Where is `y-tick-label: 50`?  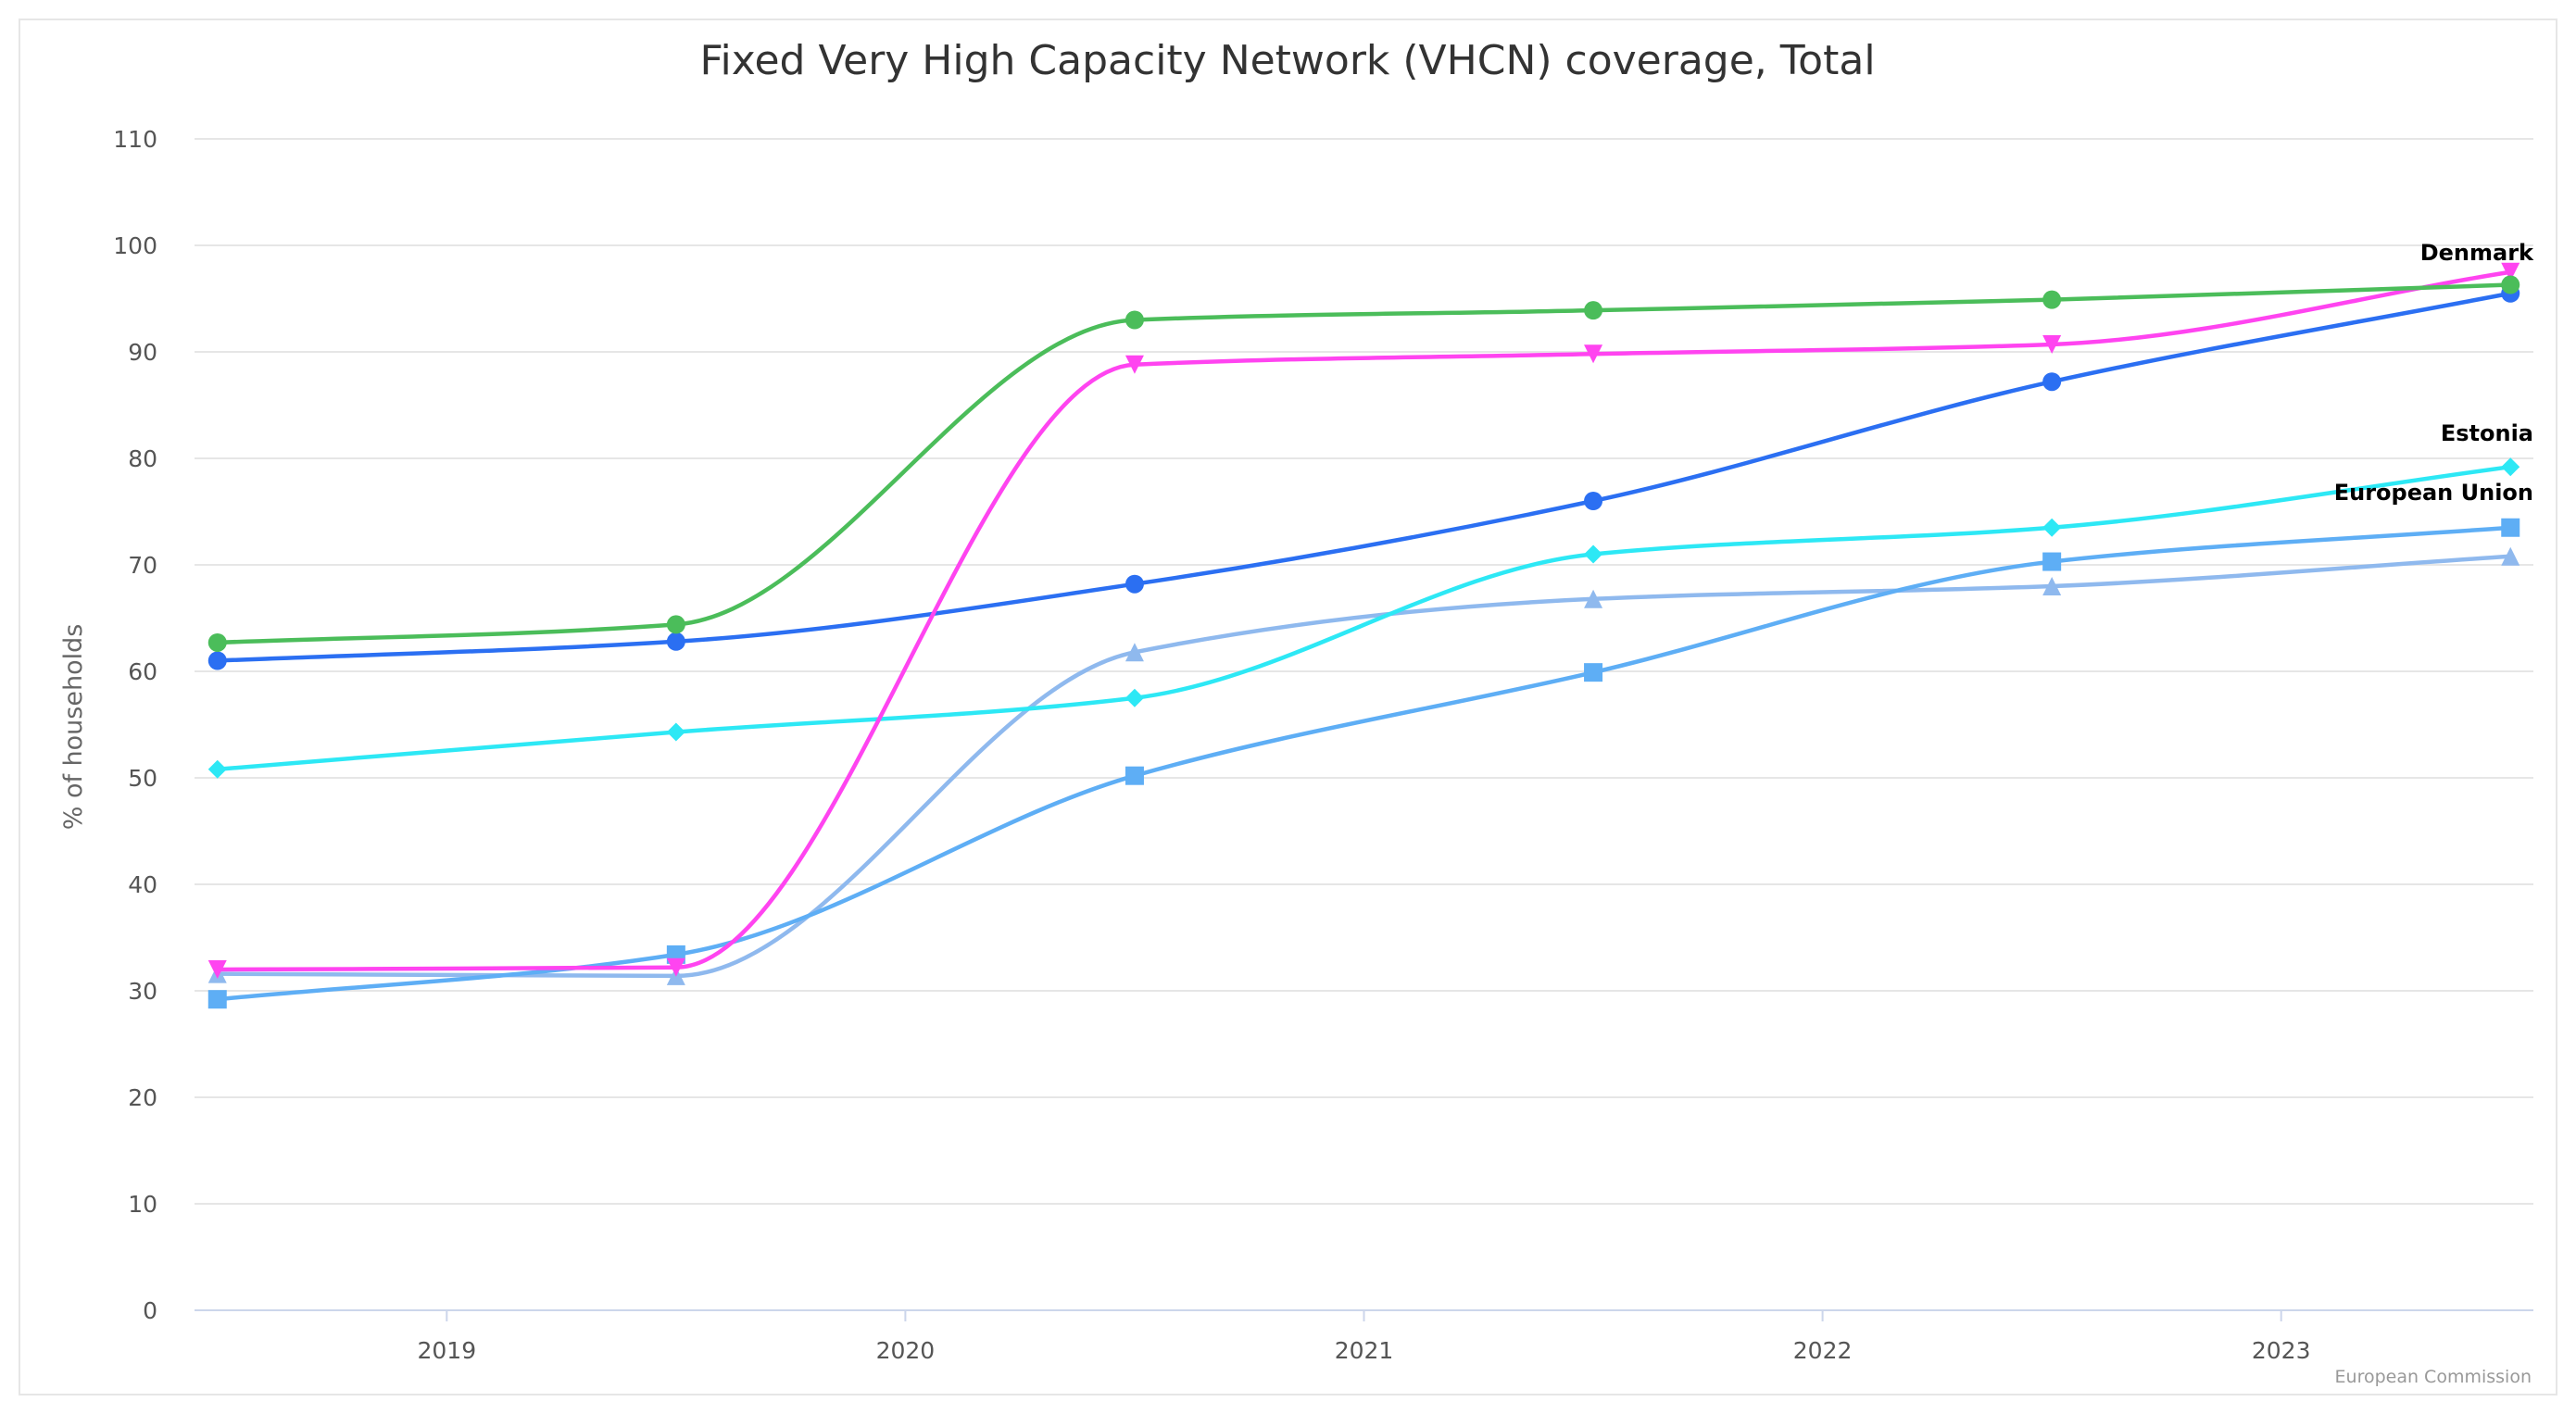
y-tick-label: 50 is located at coordinates (142, 778).